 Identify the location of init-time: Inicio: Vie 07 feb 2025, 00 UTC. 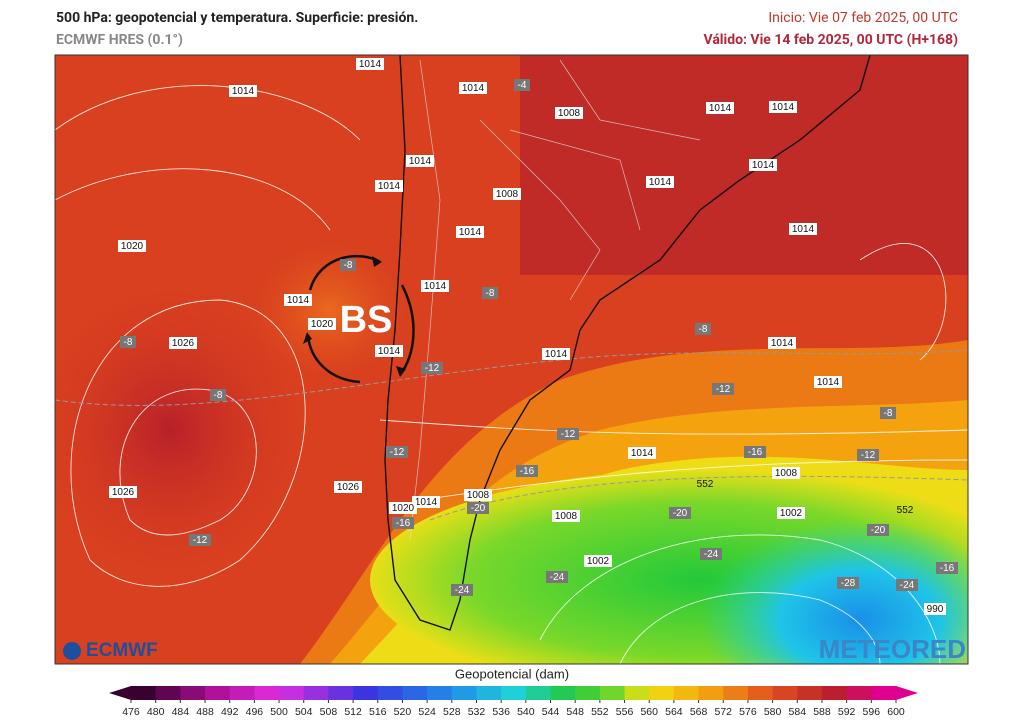
(863, 18).